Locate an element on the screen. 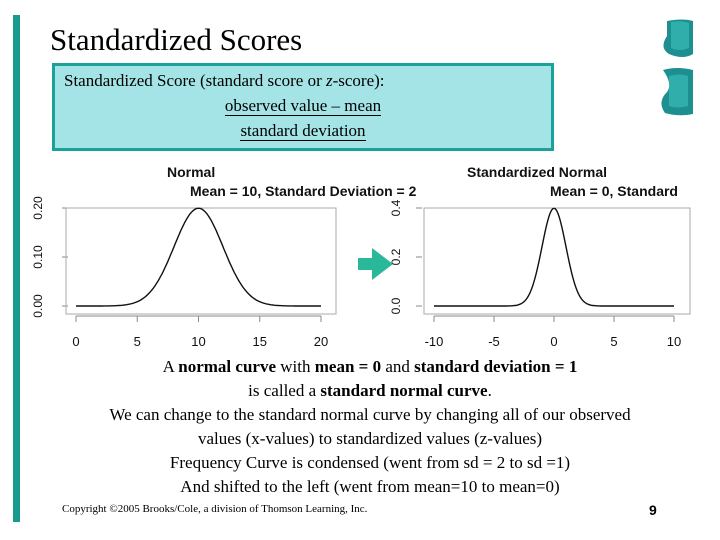  y-tick-label: 0.10 is located at coordinates (38, 257).